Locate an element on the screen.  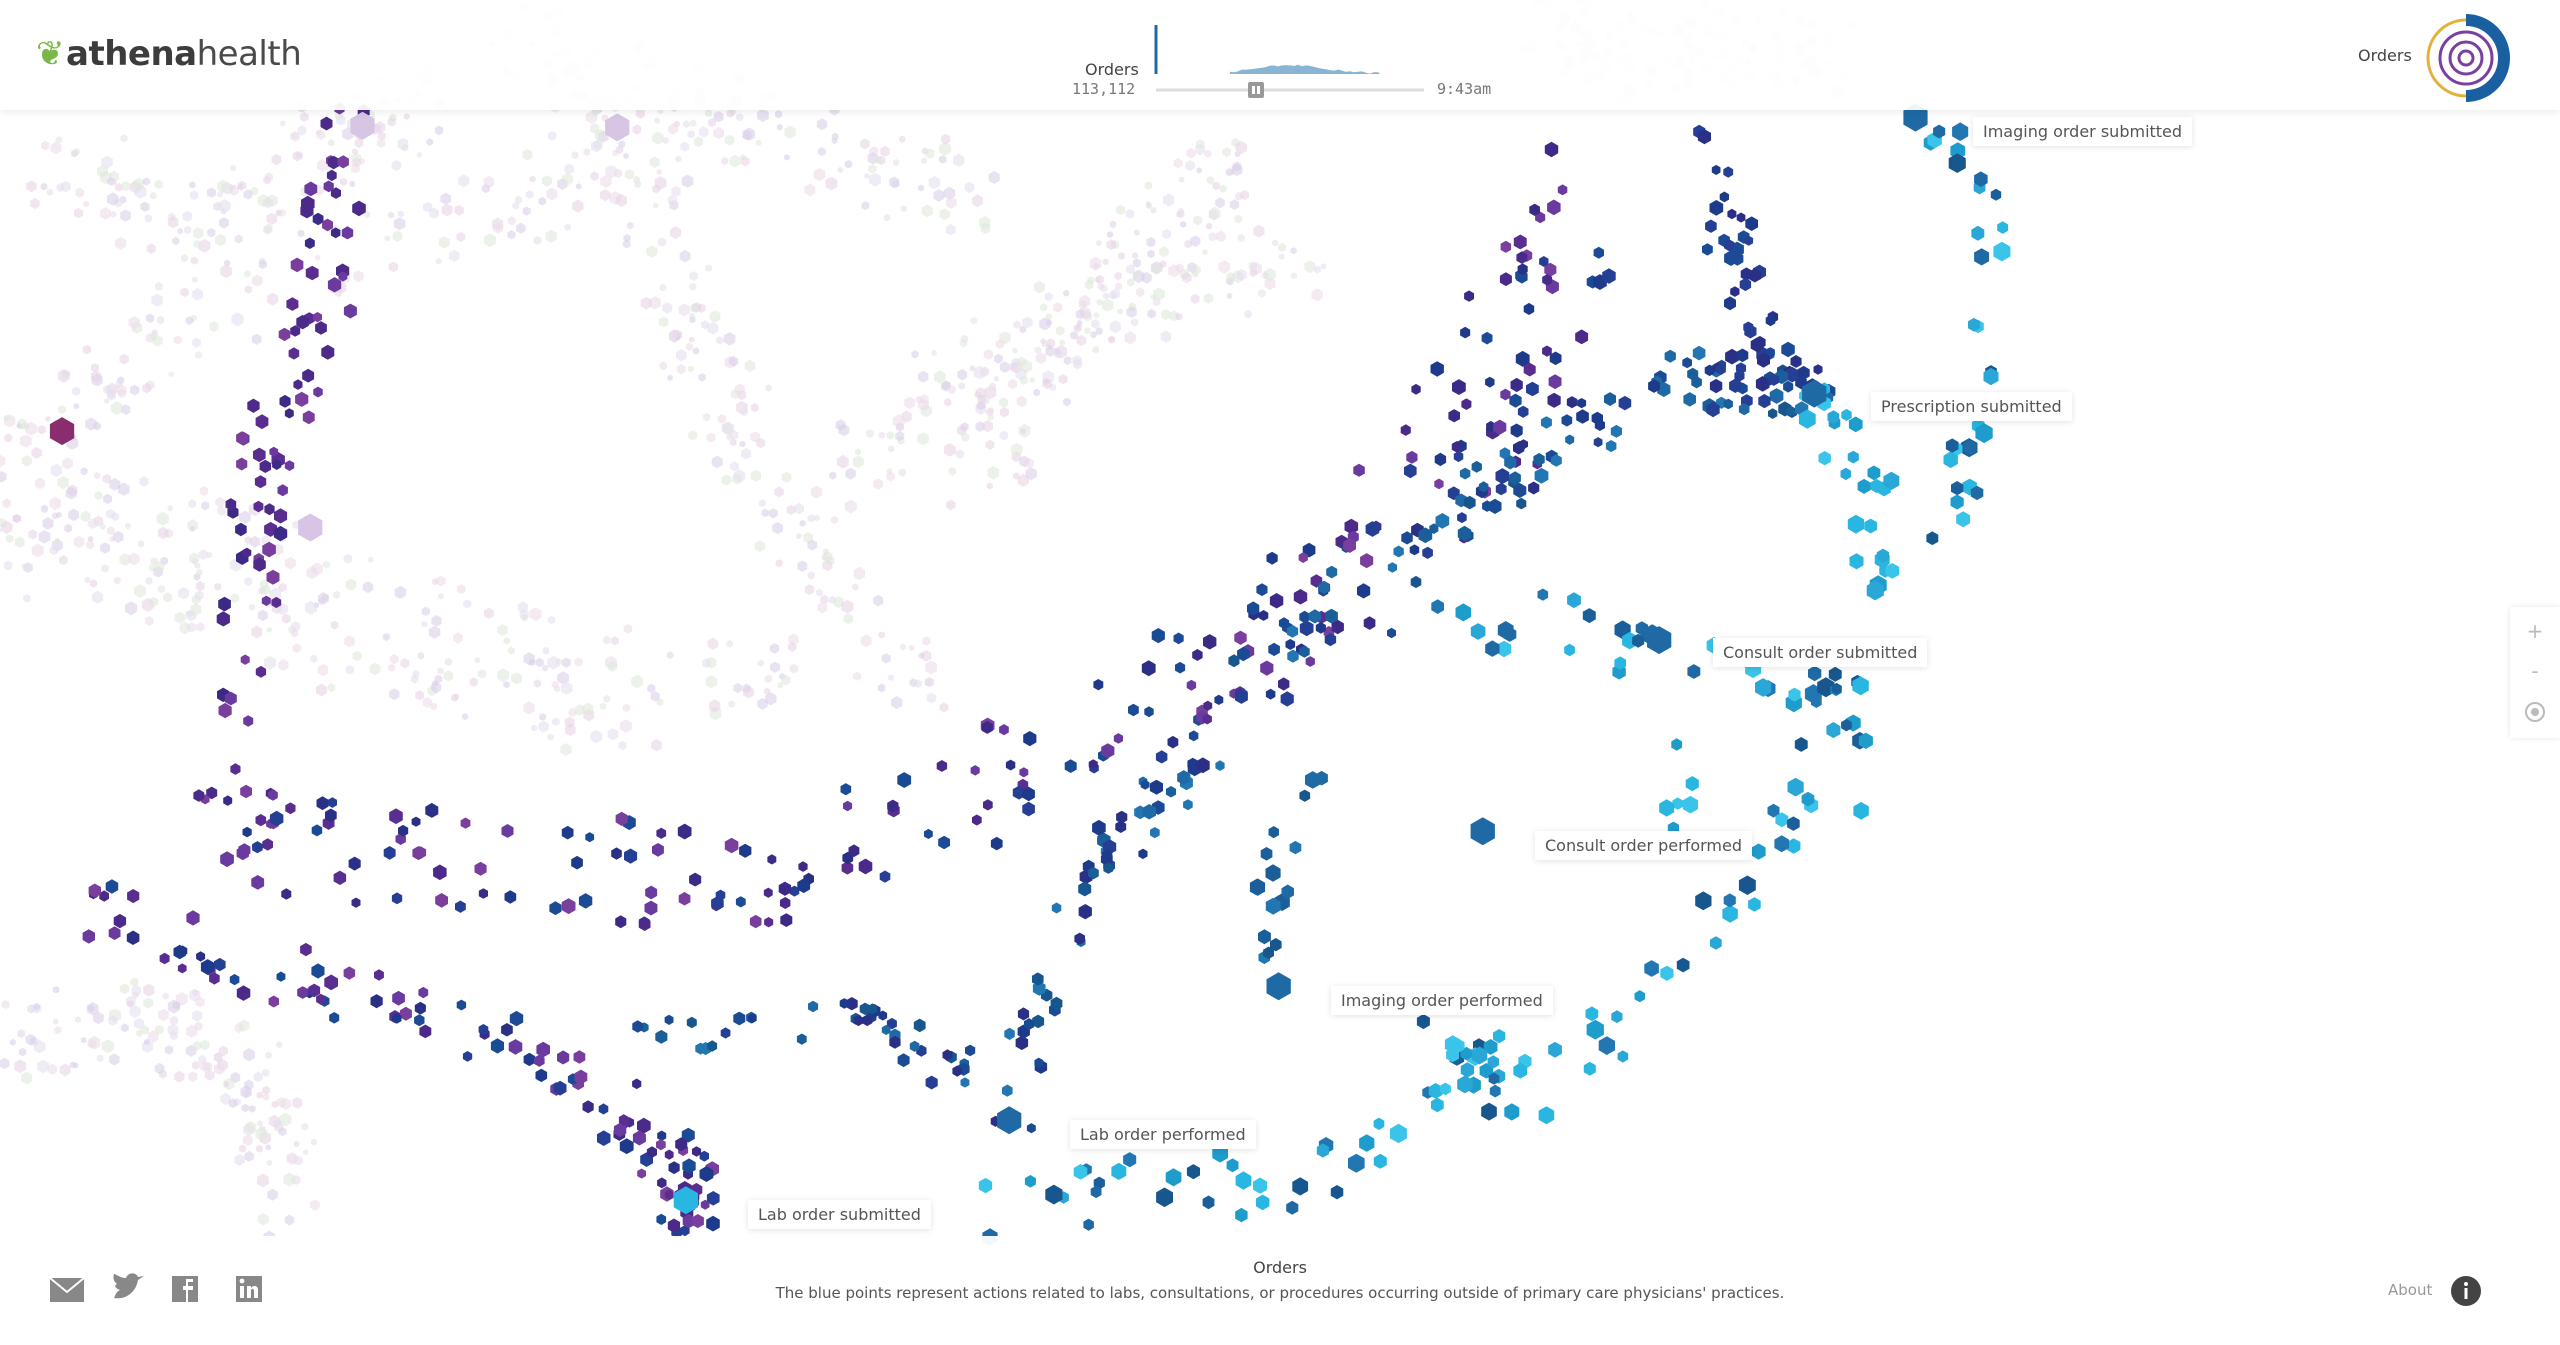
email-icon is located at coordinates (67, 1289).